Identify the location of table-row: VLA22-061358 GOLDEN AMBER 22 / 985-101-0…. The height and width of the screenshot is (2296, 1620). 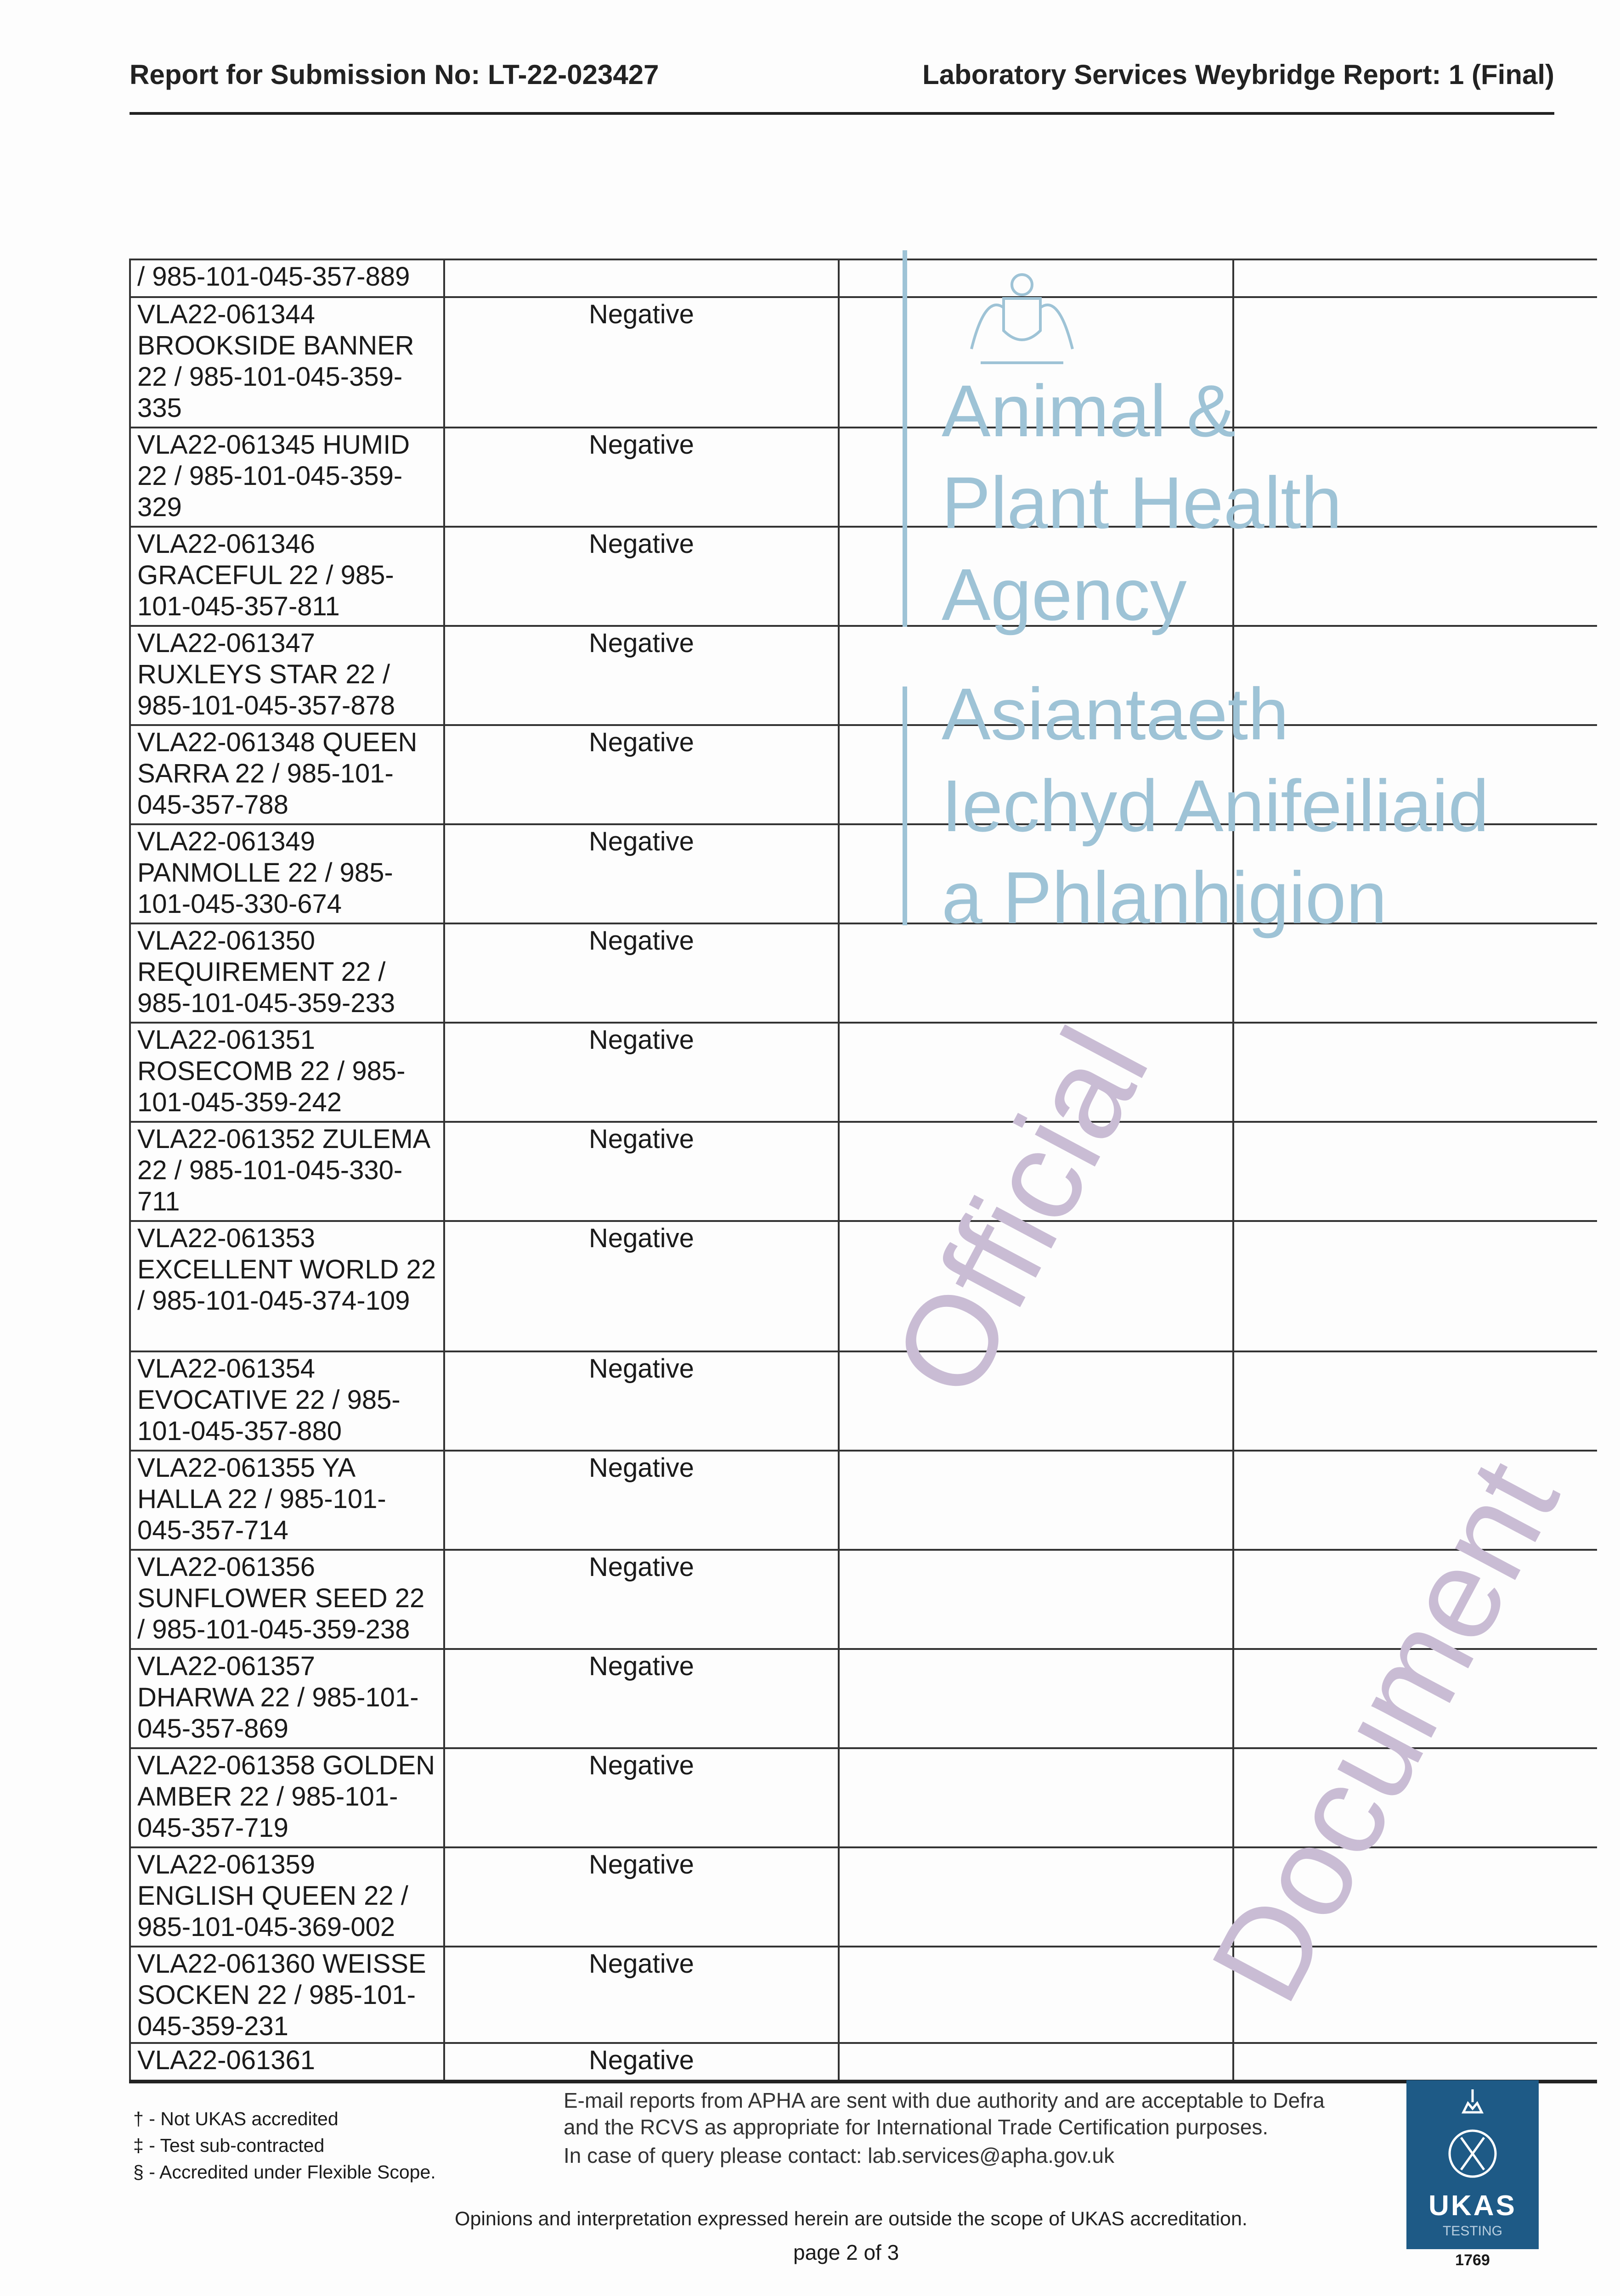
(863, 1797).